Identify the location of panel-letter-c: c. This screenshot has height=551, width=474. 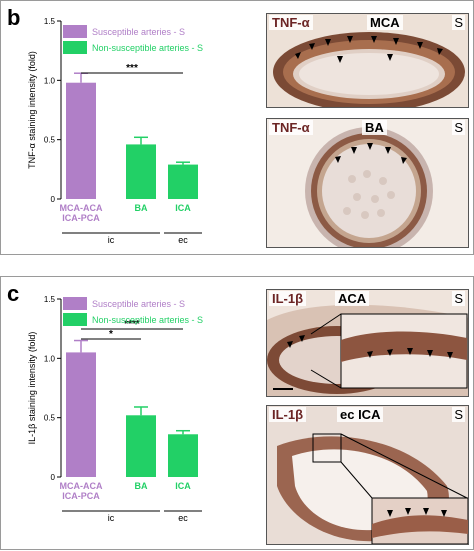
(13, 293).